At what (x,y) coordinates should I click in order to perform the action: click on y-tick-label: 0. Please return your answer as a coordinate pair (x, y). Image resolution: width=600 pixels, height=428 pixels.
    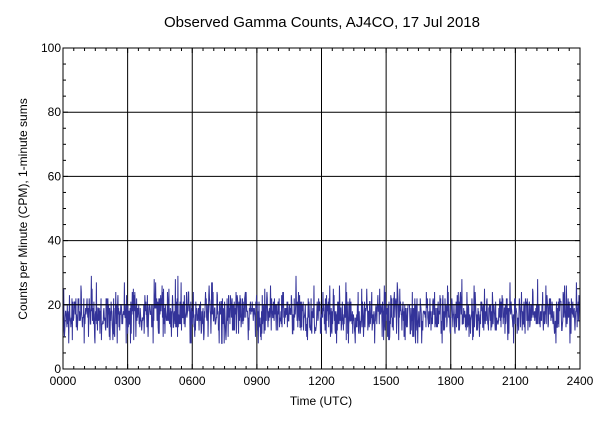
    Looking at the image, I should click on (57, 369).